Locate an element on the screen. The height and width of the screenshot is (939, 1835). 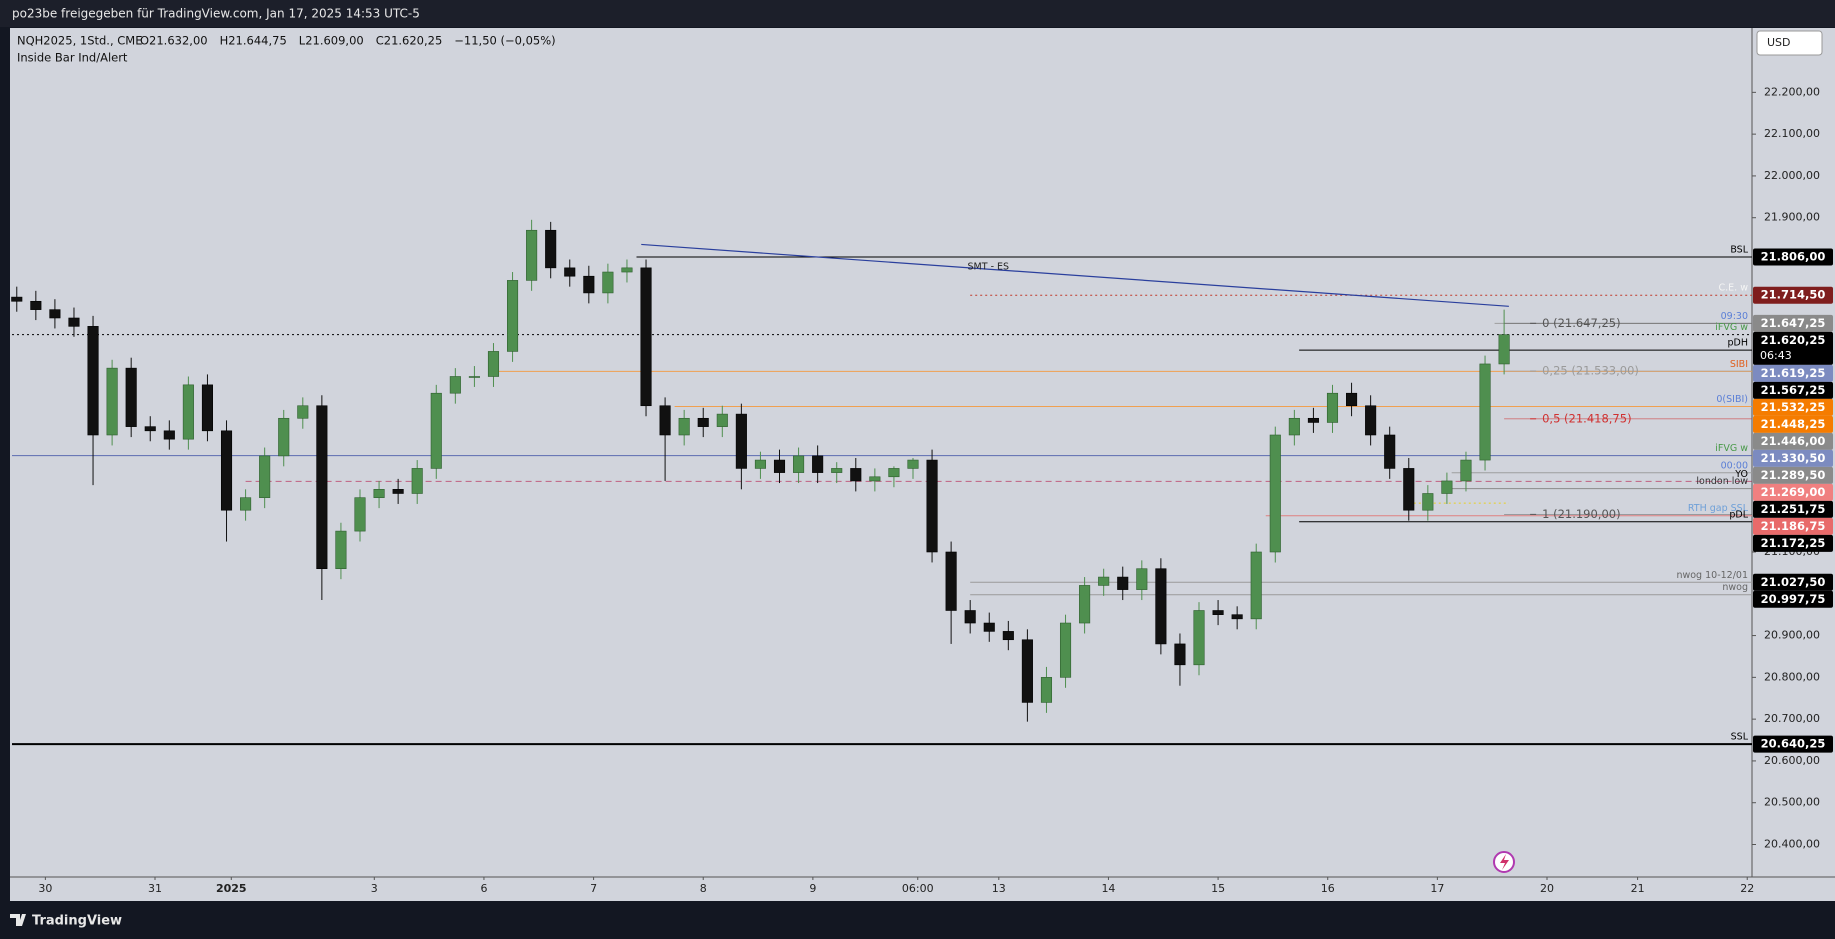
price-box-label: 21.289,50 is located at coordinates (1793, 475).